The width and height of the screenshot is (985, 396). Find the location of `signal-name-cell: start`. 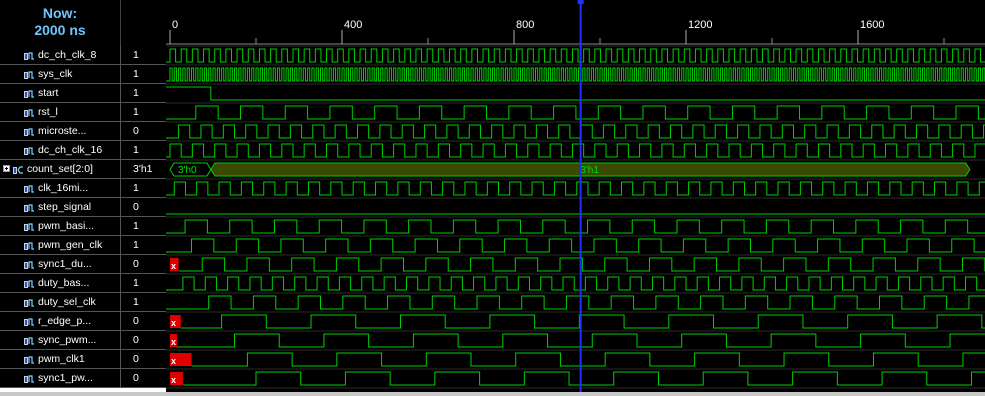

signal-name-cell: start is located at coordinates (60, 93).